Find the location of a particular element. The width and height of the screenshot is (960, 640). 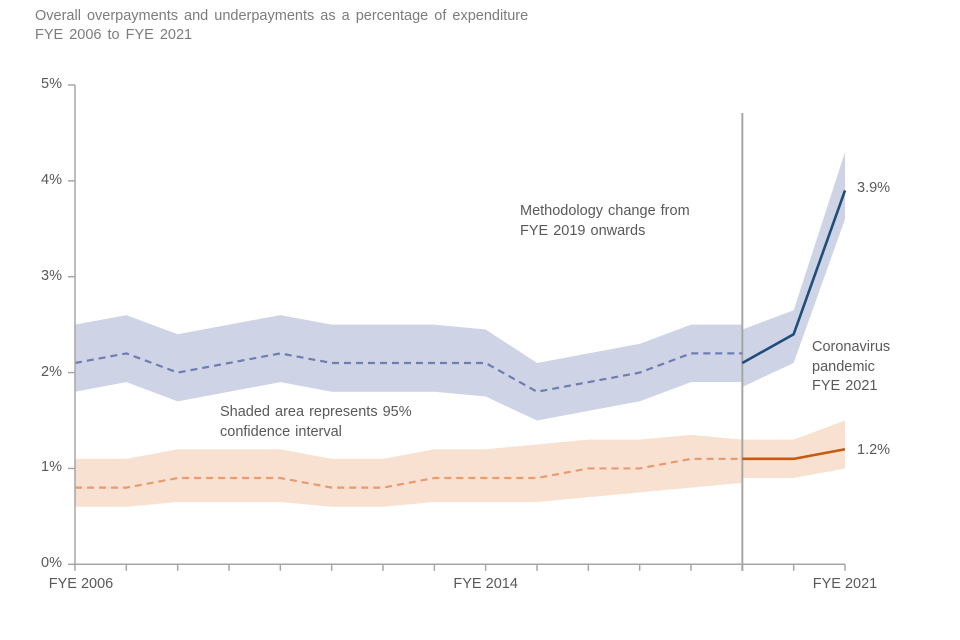

x-axis-label-fye-2006: FYE 2006 is located at coordinates (81, 584).